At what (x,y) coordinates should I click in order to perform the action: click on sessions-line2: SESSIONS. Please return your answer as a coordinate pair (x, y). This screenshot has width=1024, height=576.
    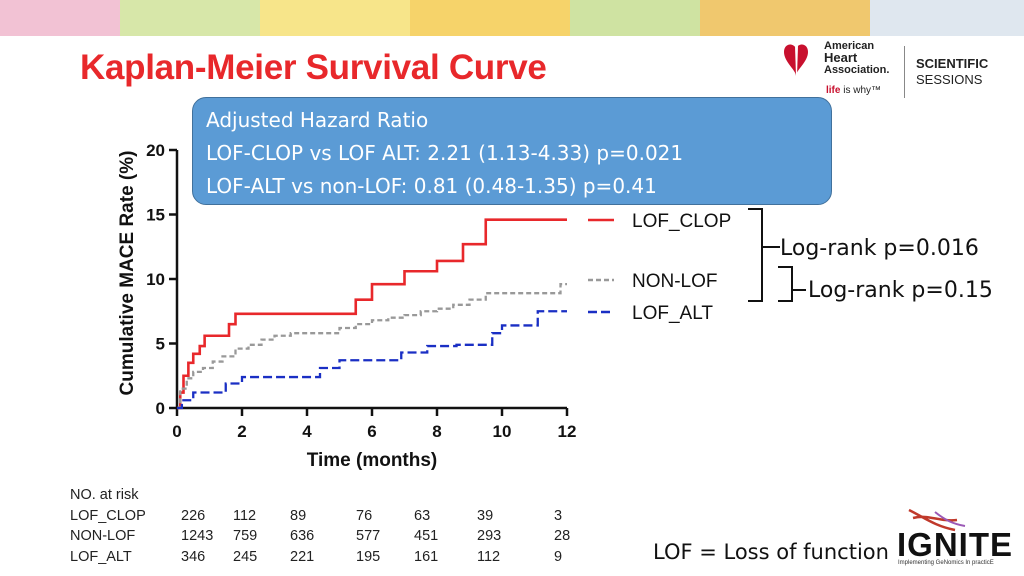
    Looking at the image, I should click on (949, 79).